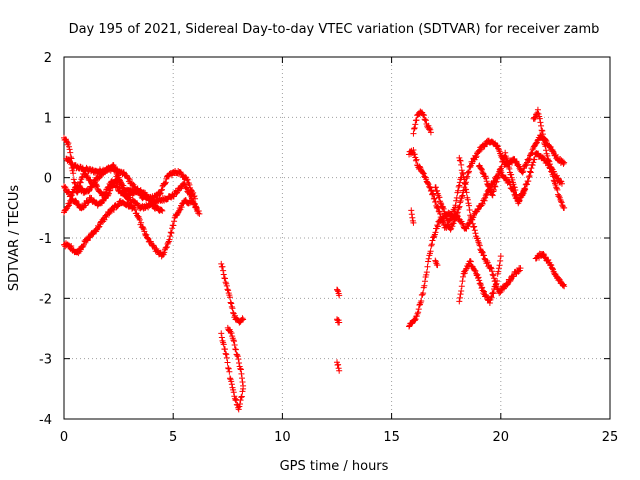 The height and width of the screenshot is (480, 640). I want to click on y-tick-label: 2, so click(48, 58).